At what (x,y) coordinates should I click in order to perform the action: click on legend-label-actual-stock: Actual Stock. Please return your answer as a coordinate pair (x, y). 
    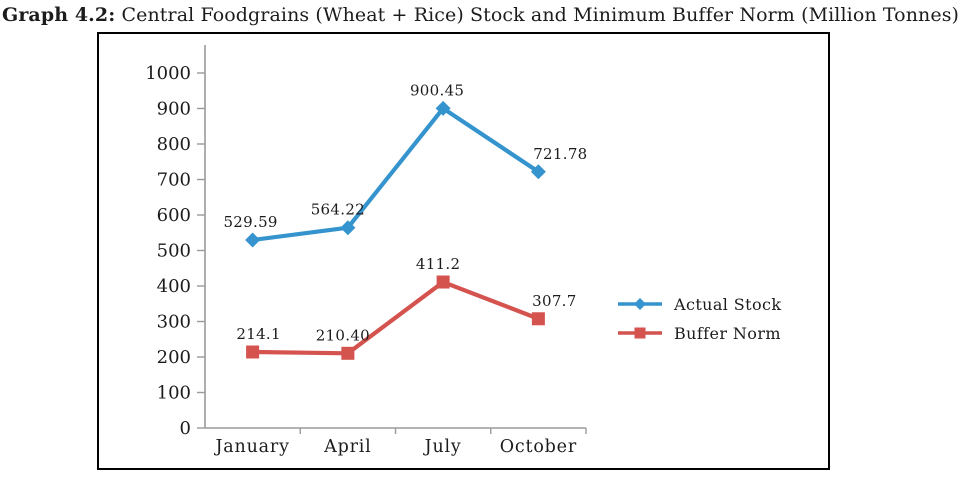
    Looking at the image, I should click on (728, 304).